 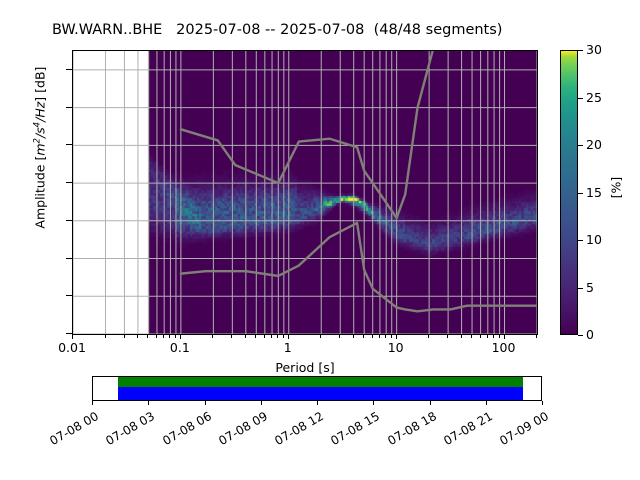 What do you see at coordinates (468, 429) in the screenshot?
I see `timeline-tick-label: 07-08 21` at bounding box center [468, 429].